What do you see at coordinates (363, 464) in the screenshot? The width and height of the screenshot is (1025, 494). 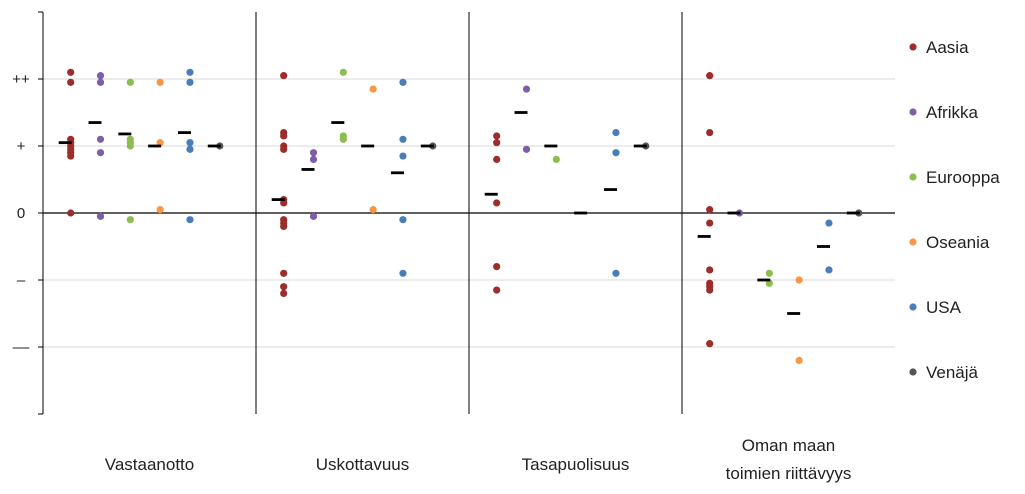 I see `x-category-label: Uskottavuus` at bounding box center [363, 464].